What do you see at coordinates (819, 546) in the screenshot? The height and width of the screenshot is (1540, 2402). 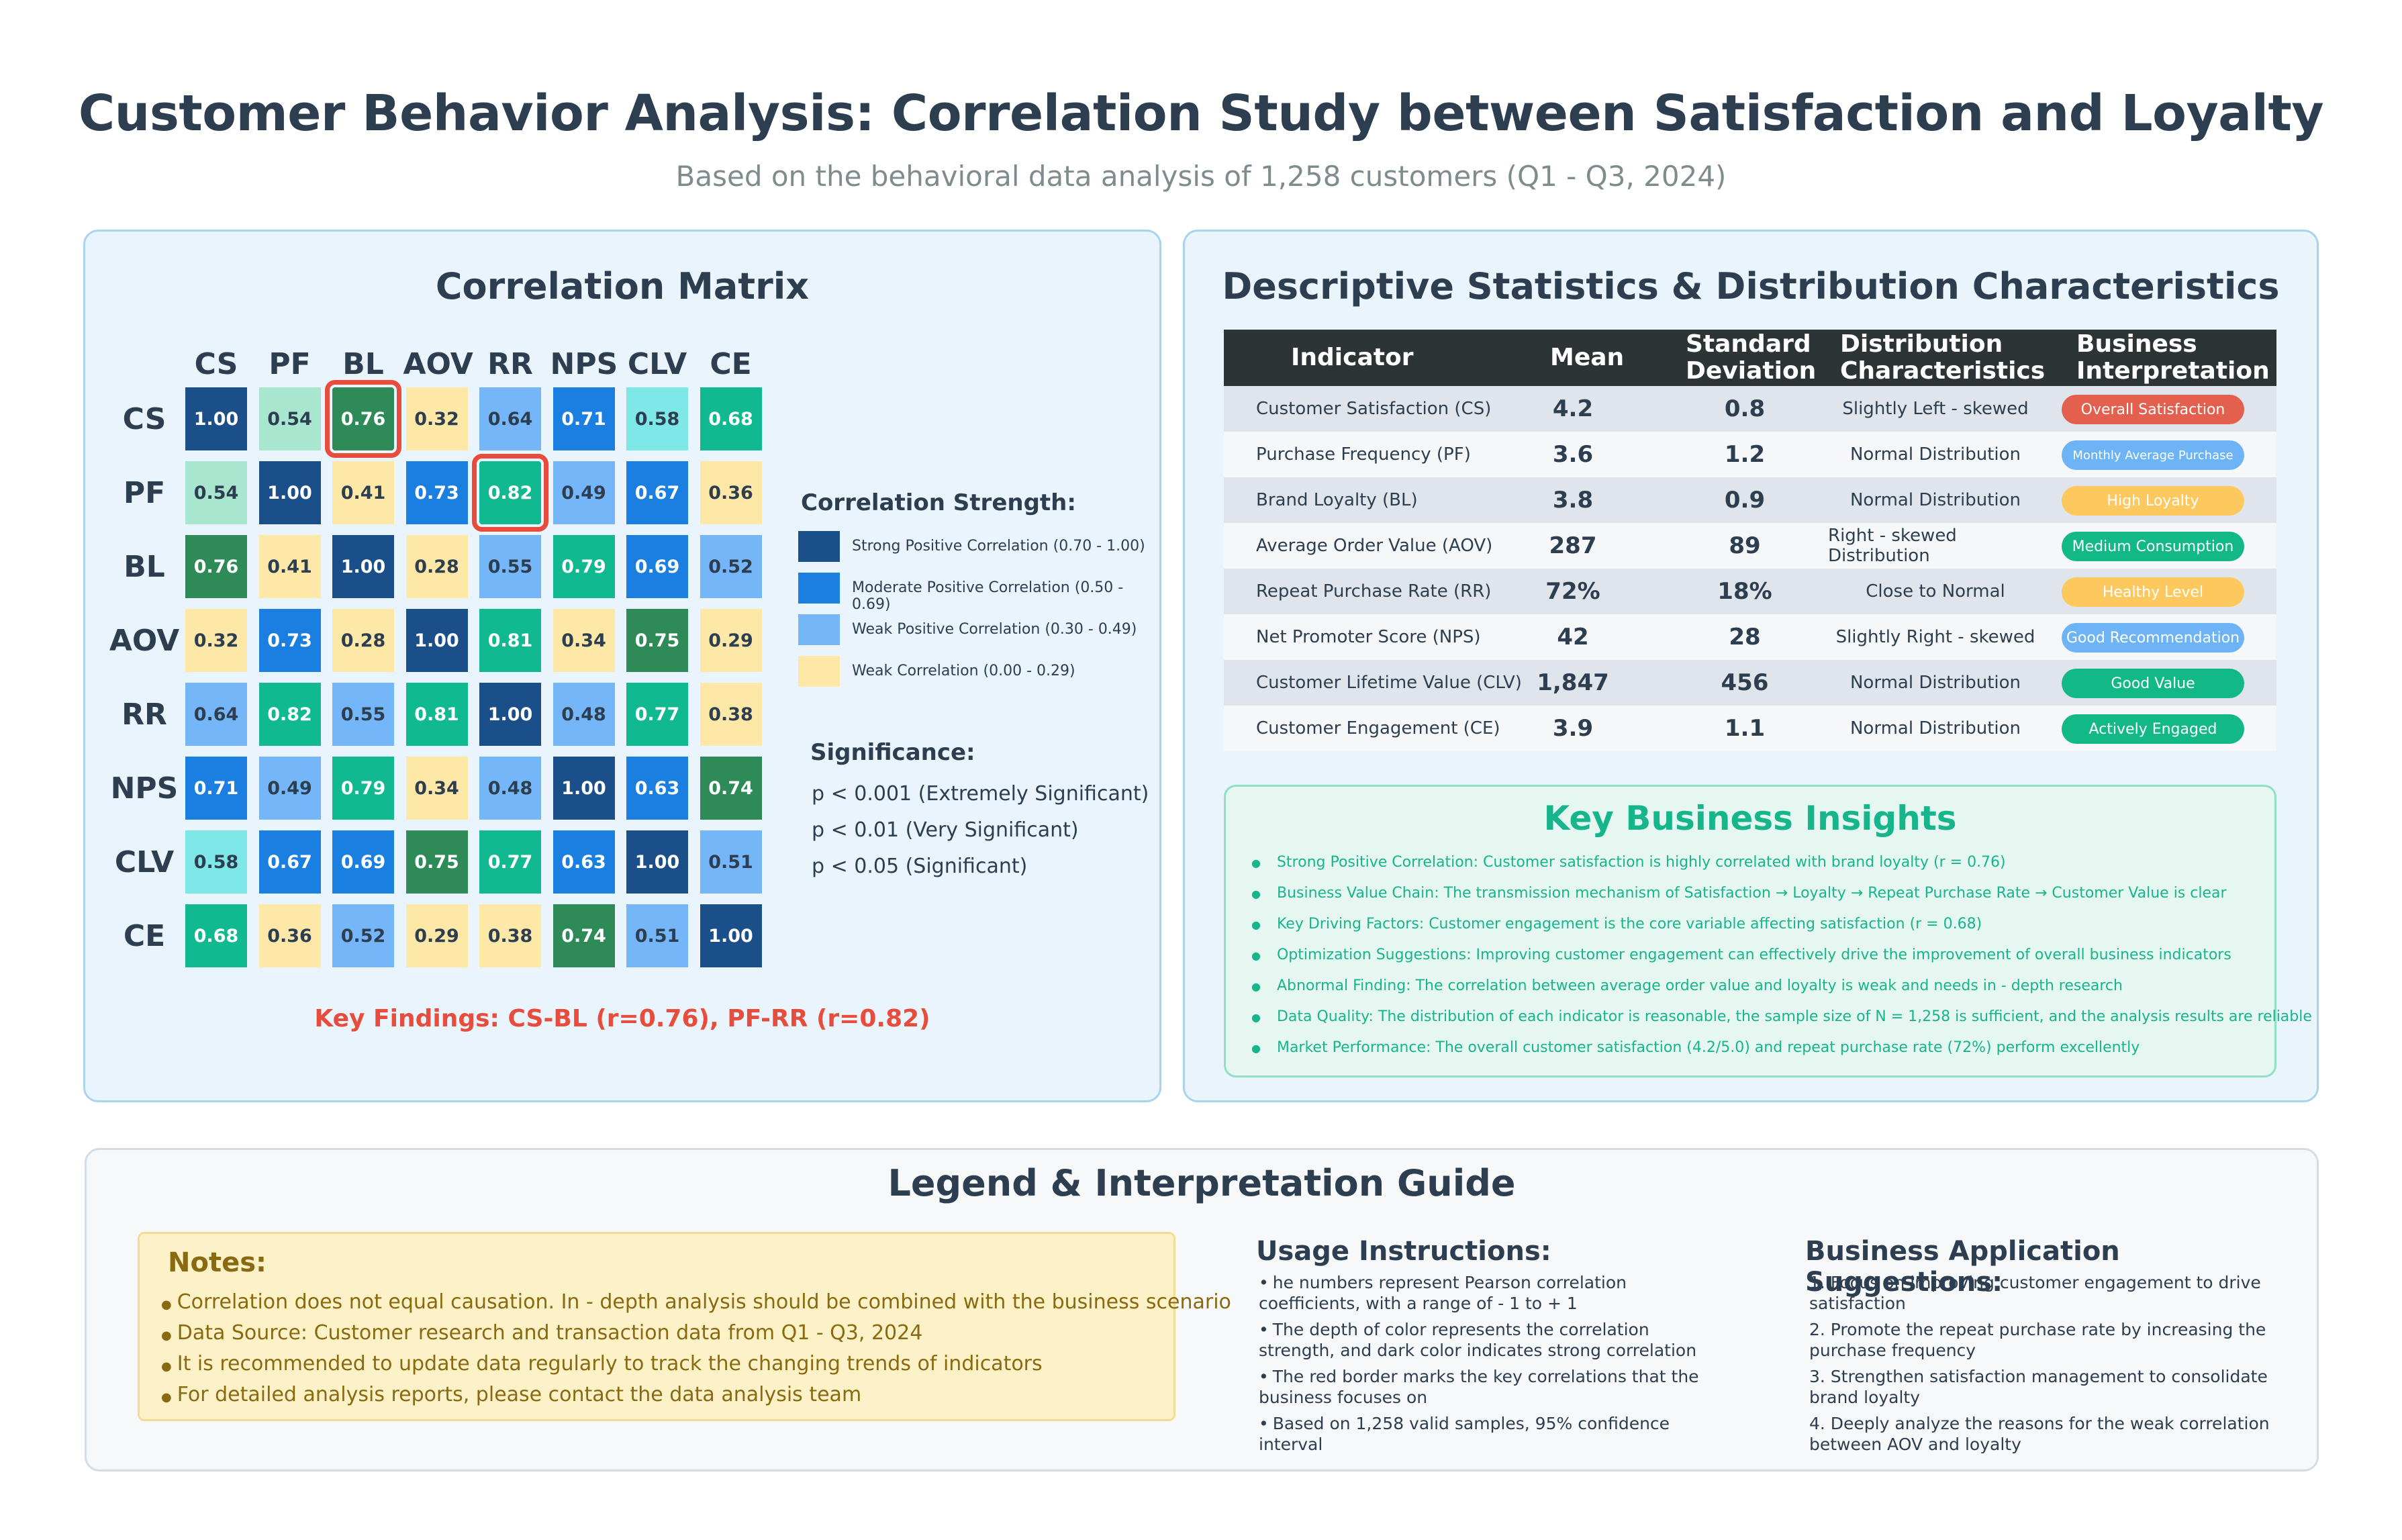 I see `legend-swatch-strong` at bounding box center [819, 546].